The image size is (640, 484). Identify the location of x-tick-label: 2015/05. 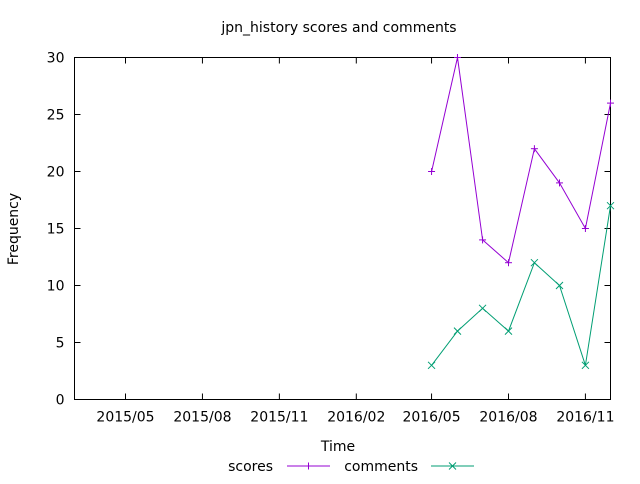
(125, 418).